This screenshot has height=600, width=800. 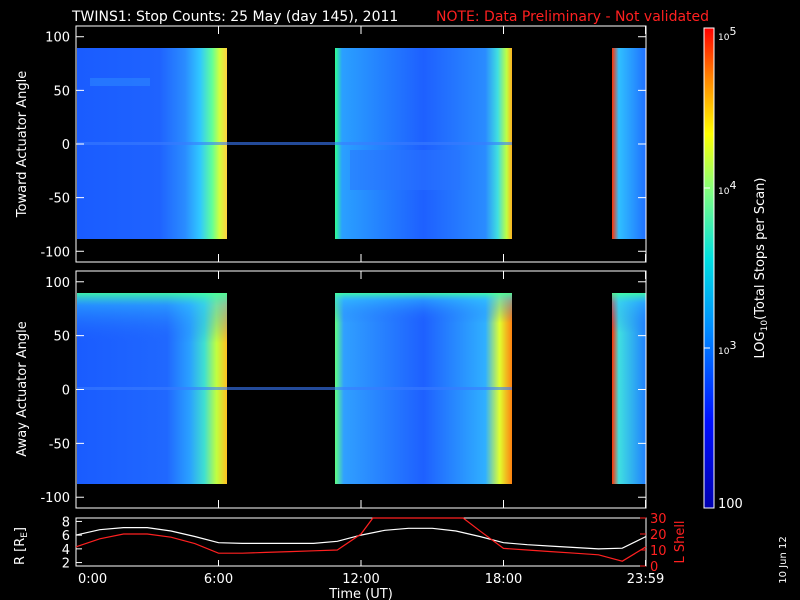 What do you see at coordinates (503, 579) in the screenshot?
I see `orbit-xtick-label: 18:00` at bounding box center [503, 579].